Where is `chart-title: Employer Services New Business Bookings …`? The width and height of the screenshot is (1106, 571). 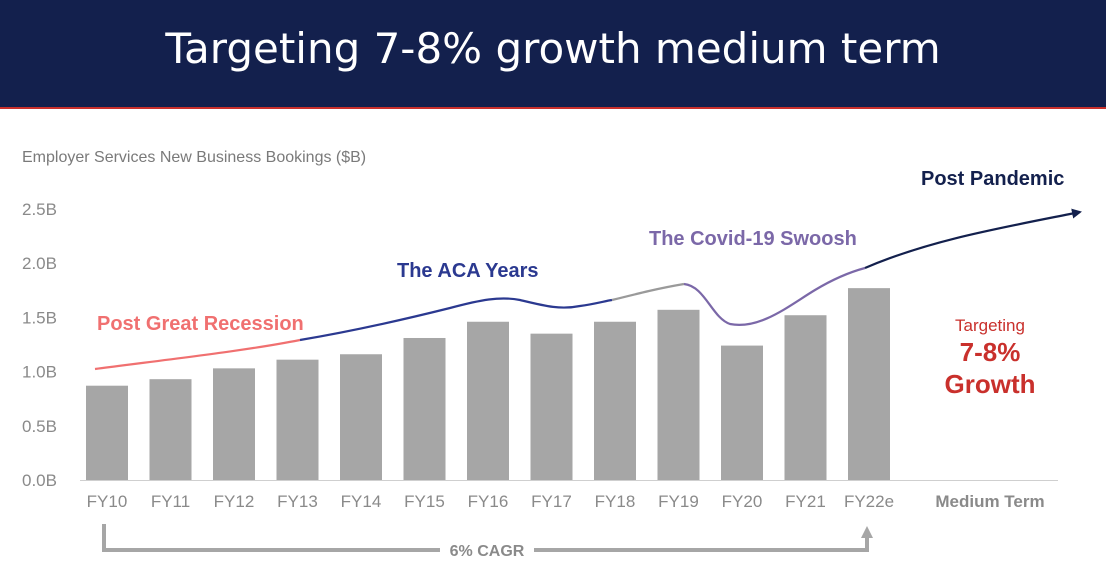 chart-title: Employer Services New Business Bookings … is located at coordinates (194, 157).